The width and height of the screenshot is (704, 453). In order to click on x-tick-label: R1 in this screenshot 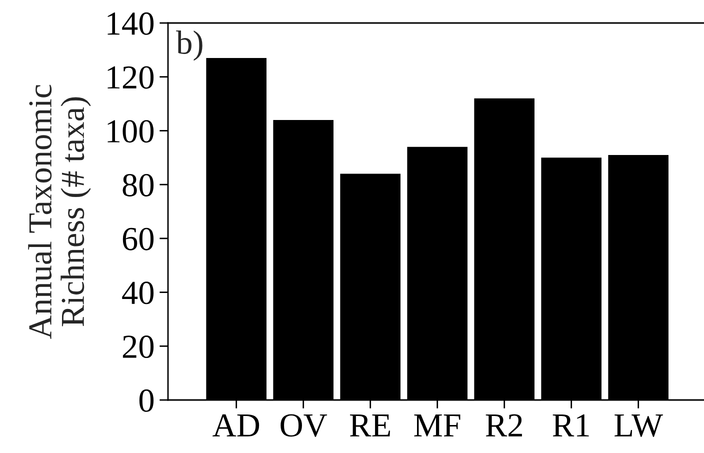, I will do `click(570, 425)`.